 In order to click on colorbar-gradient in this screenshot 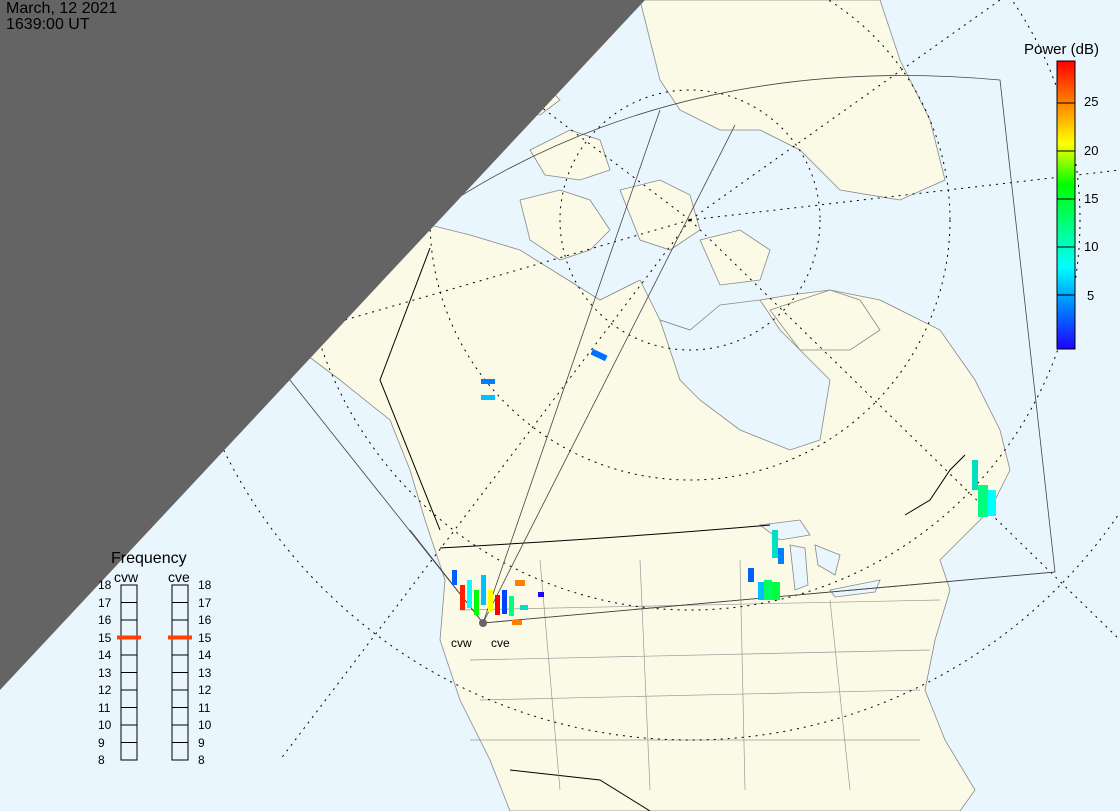, I will do `click(1066, 205)`.